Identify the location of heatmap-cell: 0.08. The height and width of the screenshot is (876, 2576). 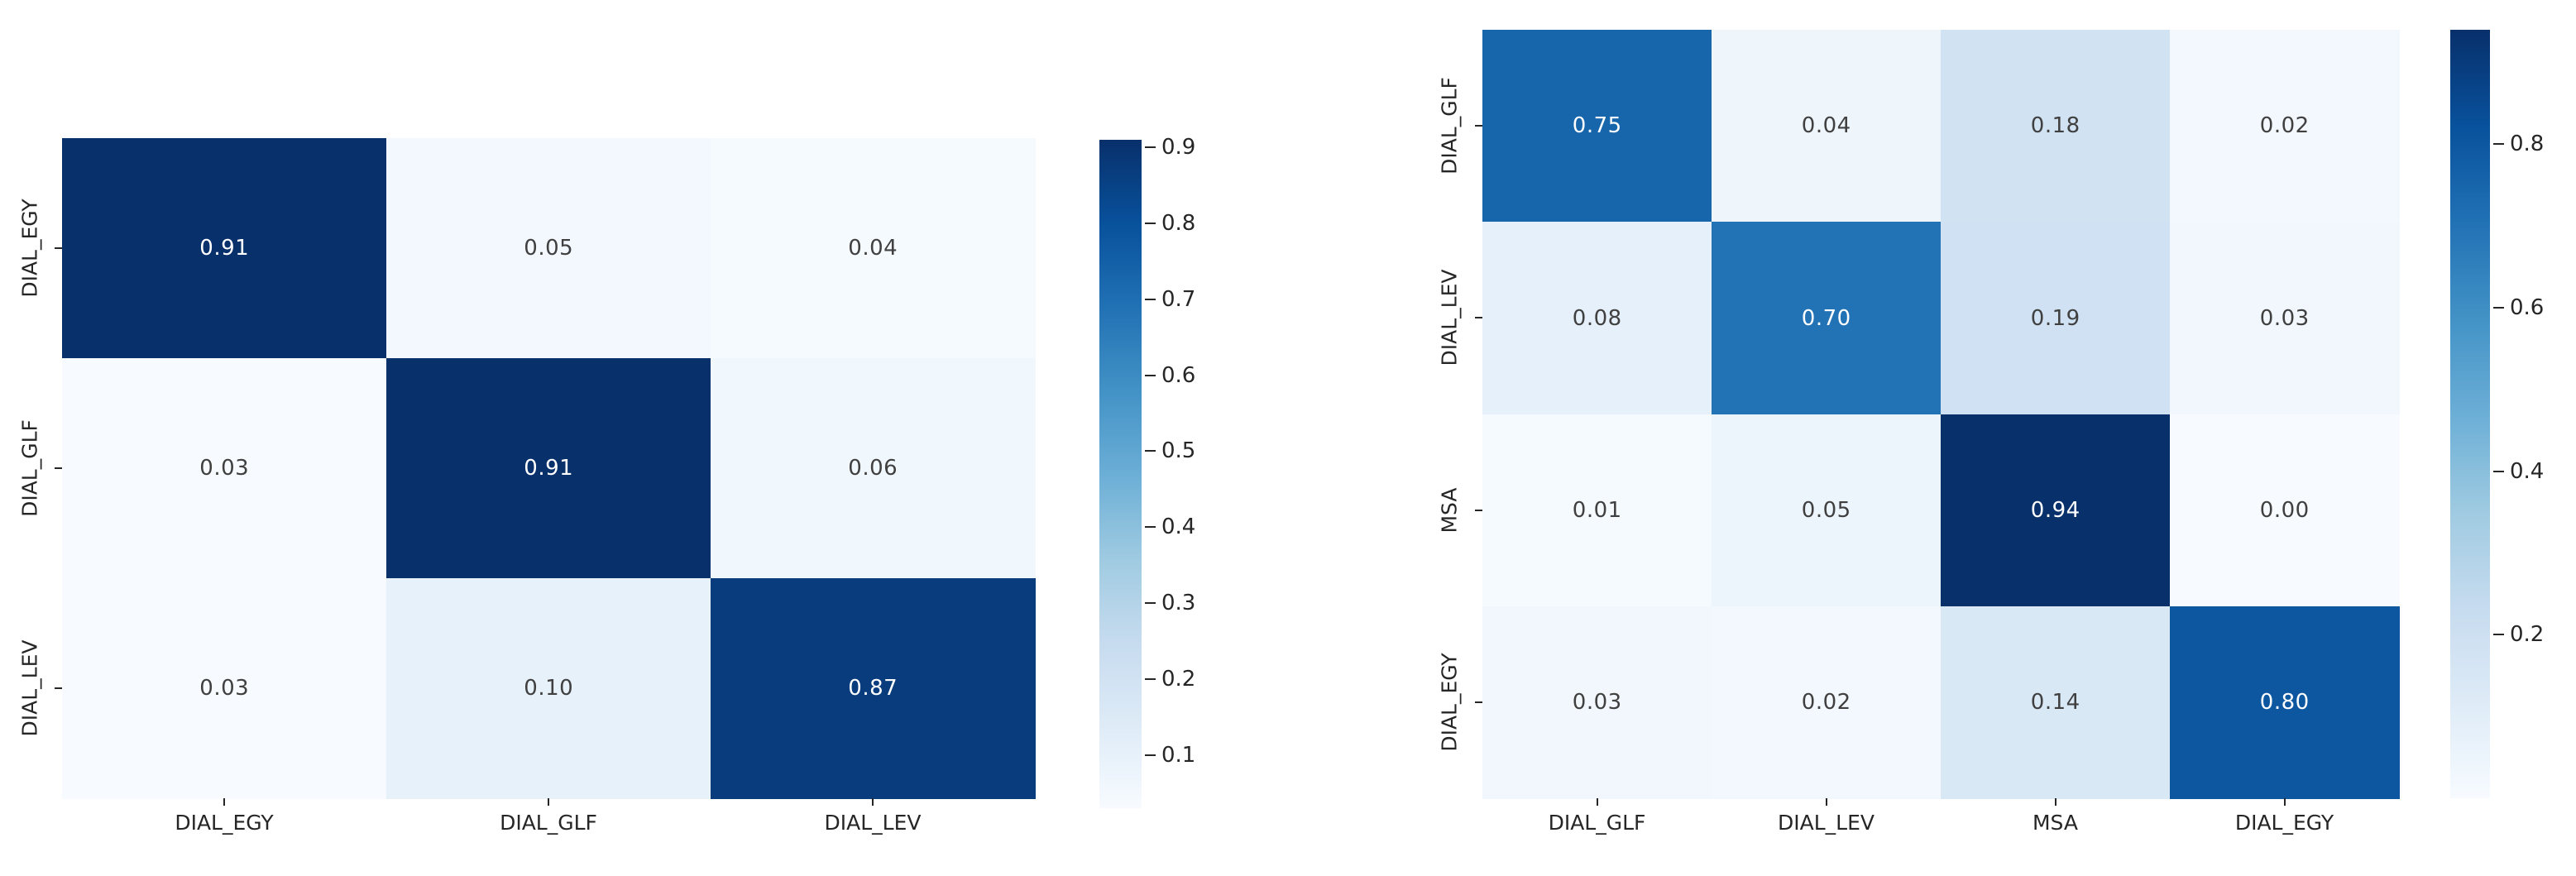
(1597, 318).